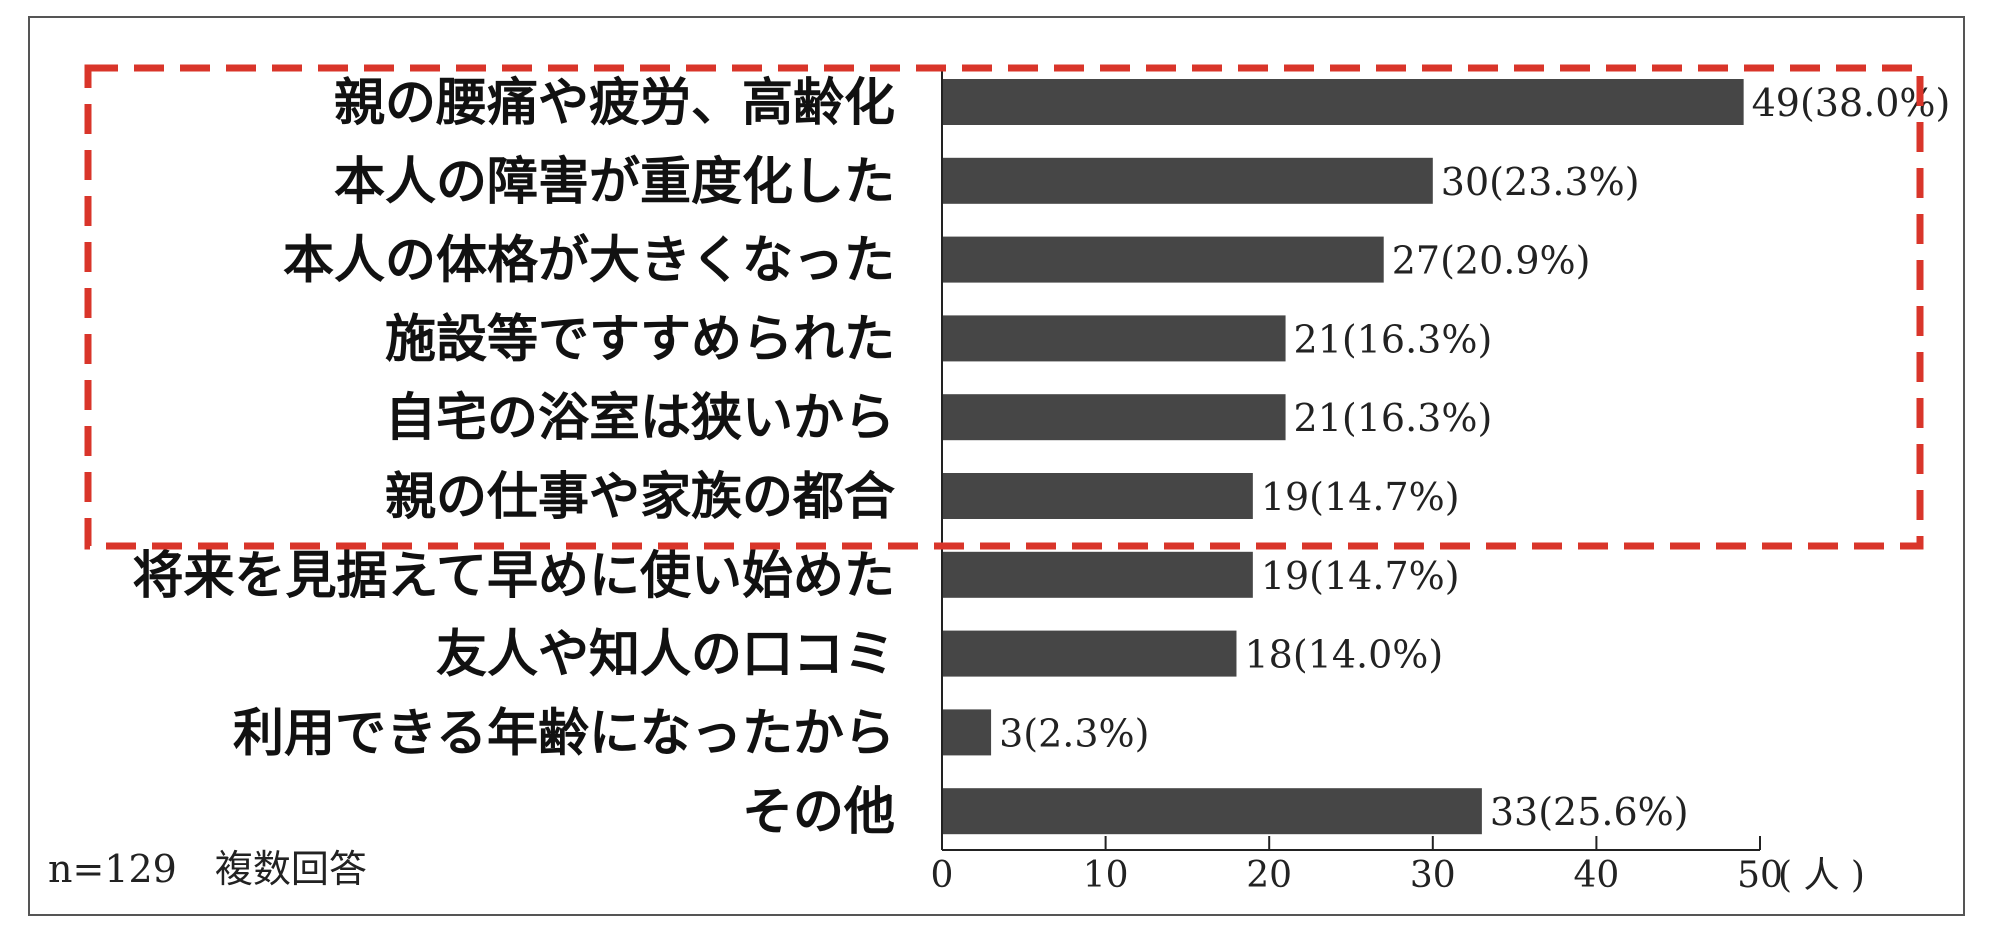 The image size is (1994, 932). What do you see at coordinates (1393, 339) in the screenshot?
I see `value-label-3: 21(16.3%)` at bounding box center [1393, 339].